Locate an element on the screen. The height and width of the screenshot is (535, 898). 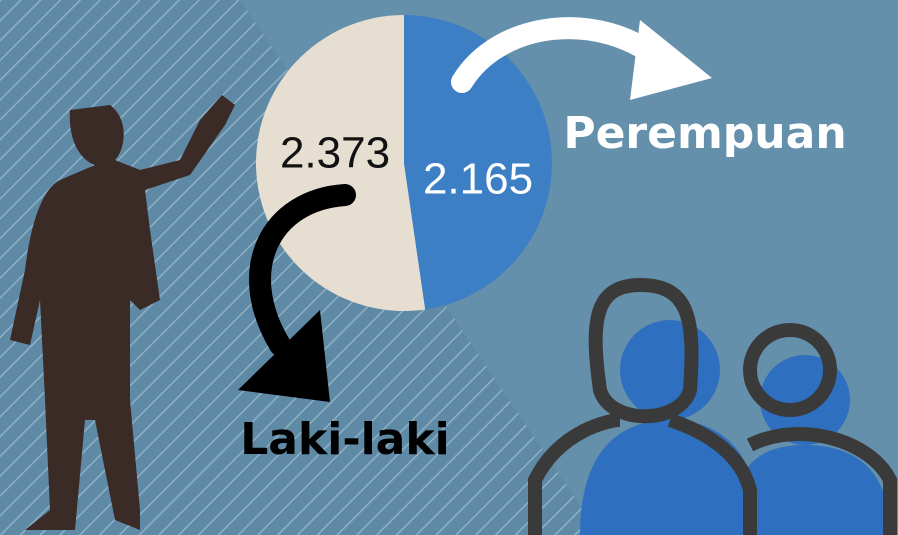
value-label: 2.373 is located at coordinates (335, 153).